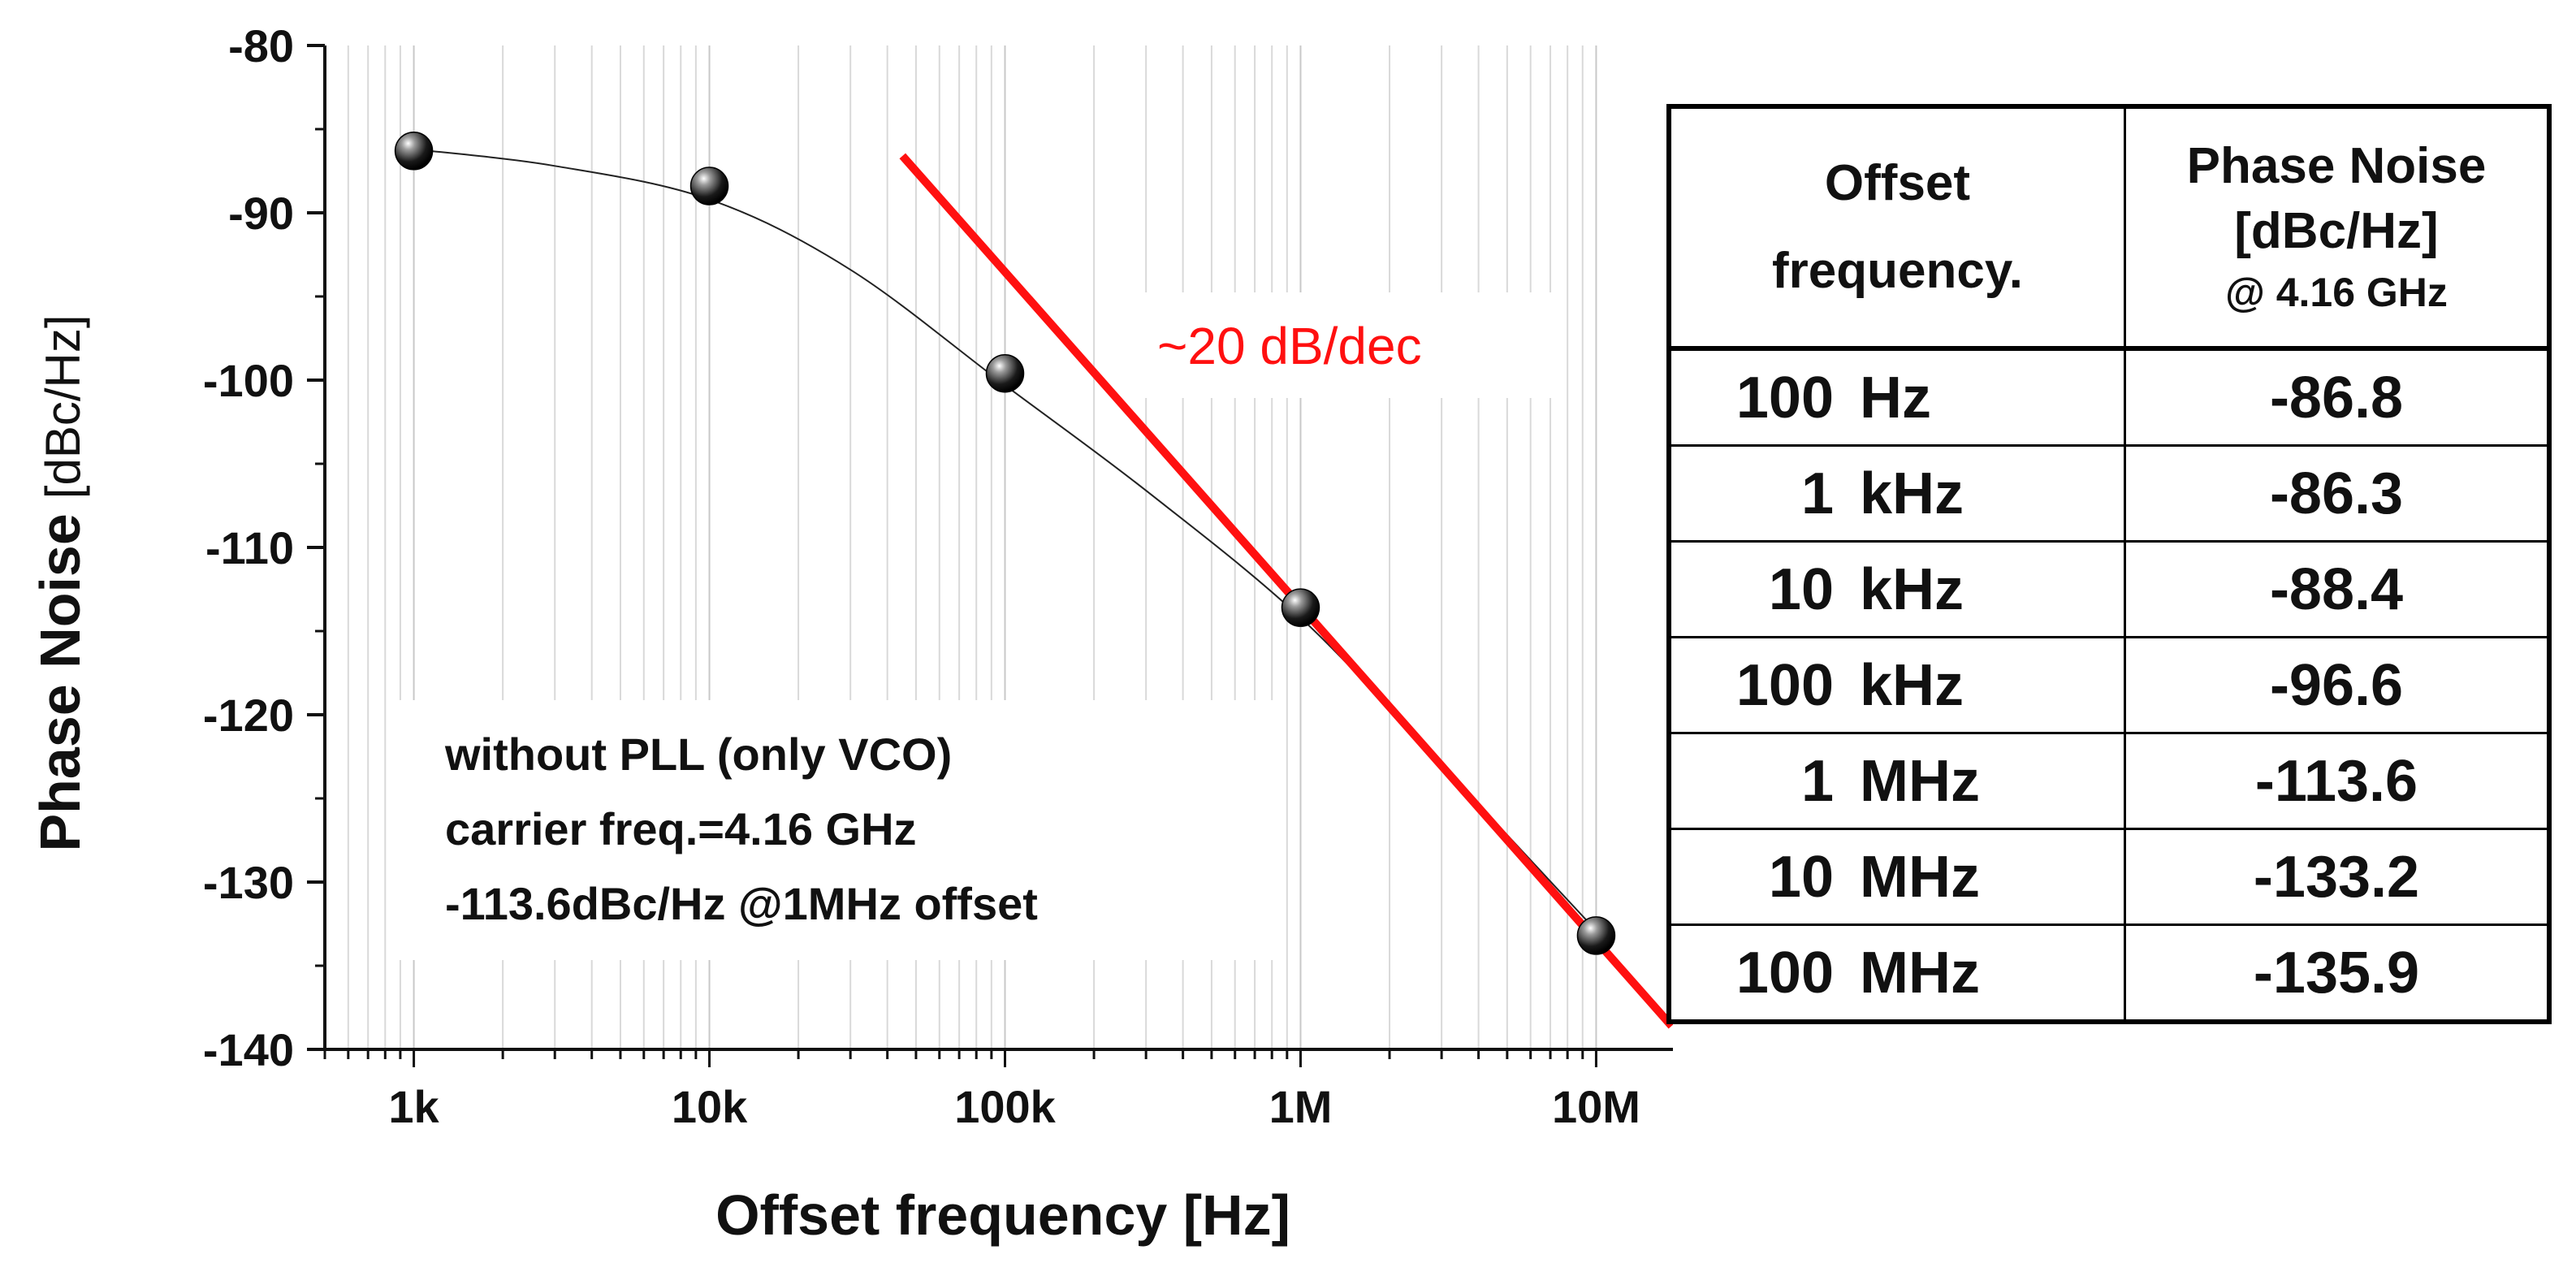 This screenshot has height=1276, width=2576. What do you see at coordinates (261, 213) in the screenshot?
I see `y-tick-label: -90` at bounding box center [261, 213].